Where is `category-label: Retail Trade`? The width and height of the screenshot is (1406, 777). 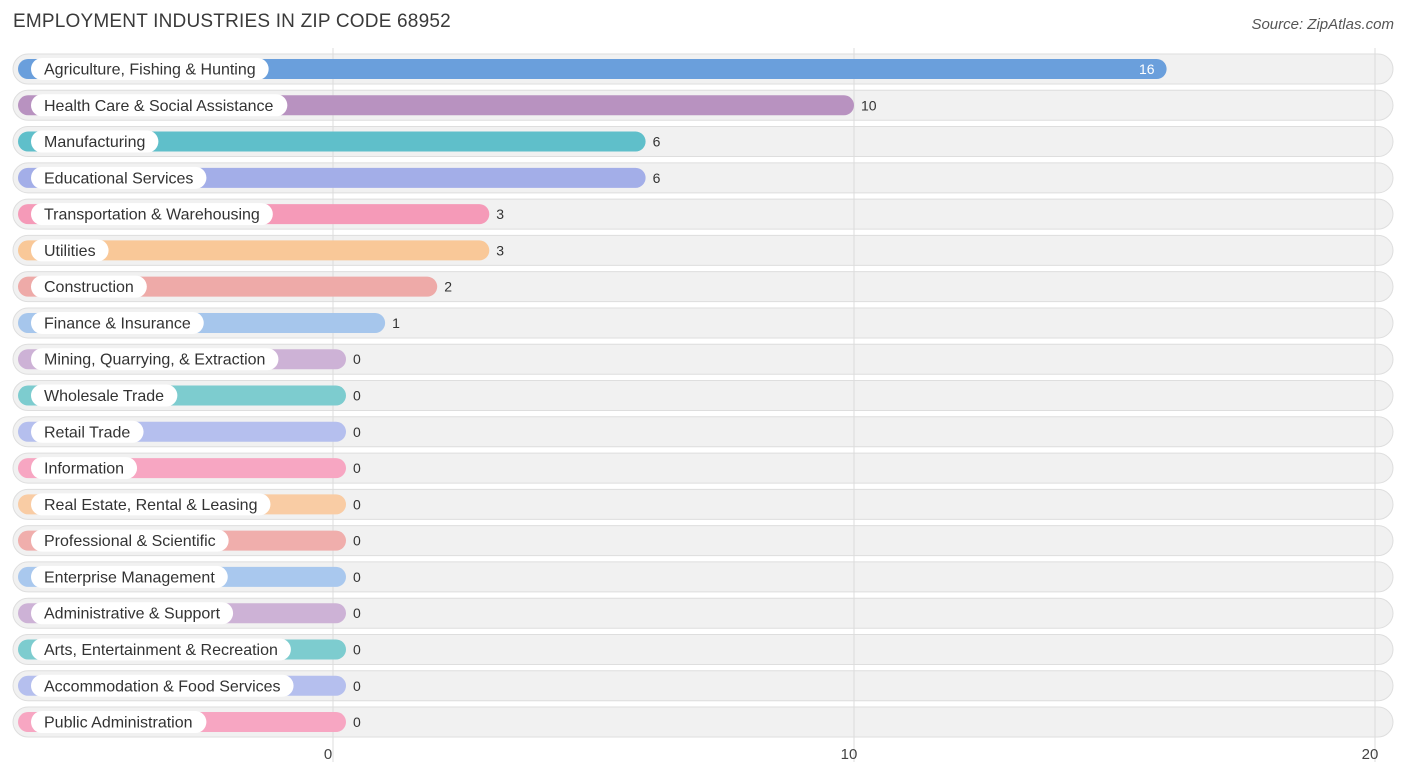
category-label: Retail Trade is located at coordinates (87, 432).